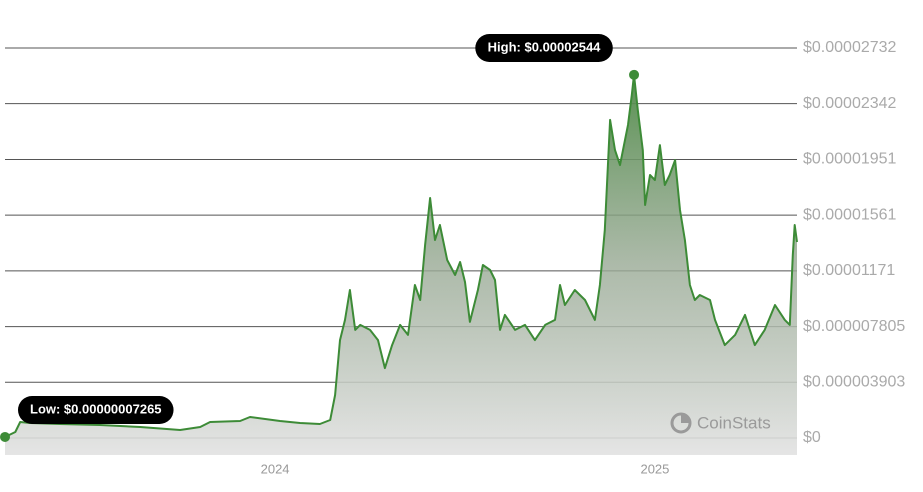 This screenshot has height=492, width=923. I want to click on annotation-label: Low: $0.00000007265, so click(96, 408).